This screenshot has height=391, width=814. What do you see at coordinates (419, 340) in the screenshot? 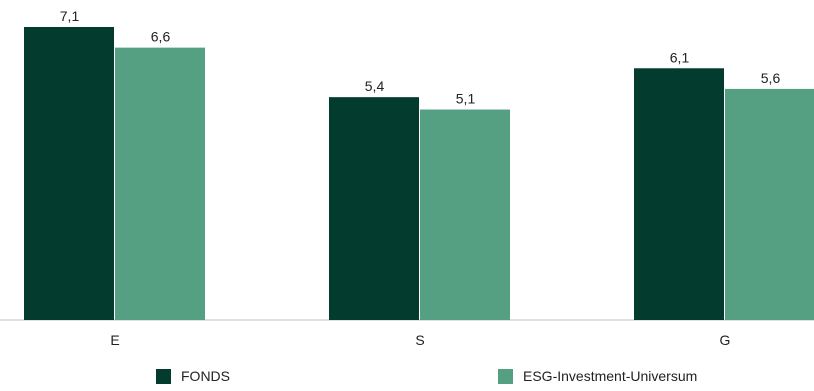
I see `x-tick-label-s: S` at bounding box center [419, 340].